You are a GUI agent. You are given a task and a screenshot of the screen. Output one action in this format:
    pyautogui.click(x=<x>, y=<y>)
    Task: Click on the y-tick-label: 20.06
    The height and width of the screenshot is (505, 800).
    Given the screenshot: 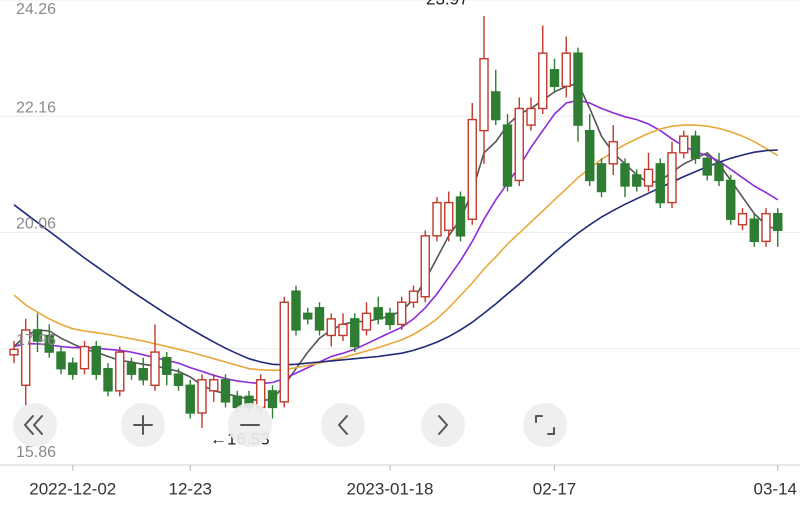 What is the action you would take?
    pyautogui.click(x=36, y=224)
    